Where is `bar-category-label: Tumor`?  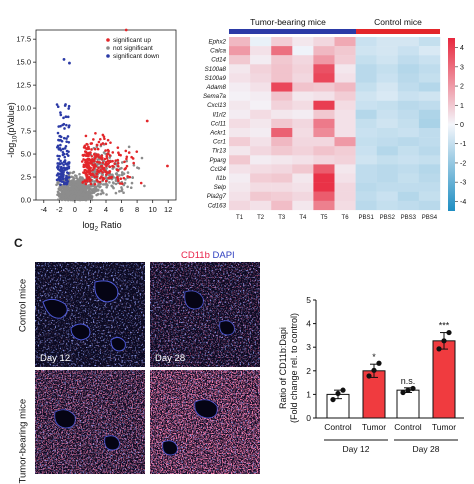 bar-category-label: Tumor is located at coordinates (444, 427).